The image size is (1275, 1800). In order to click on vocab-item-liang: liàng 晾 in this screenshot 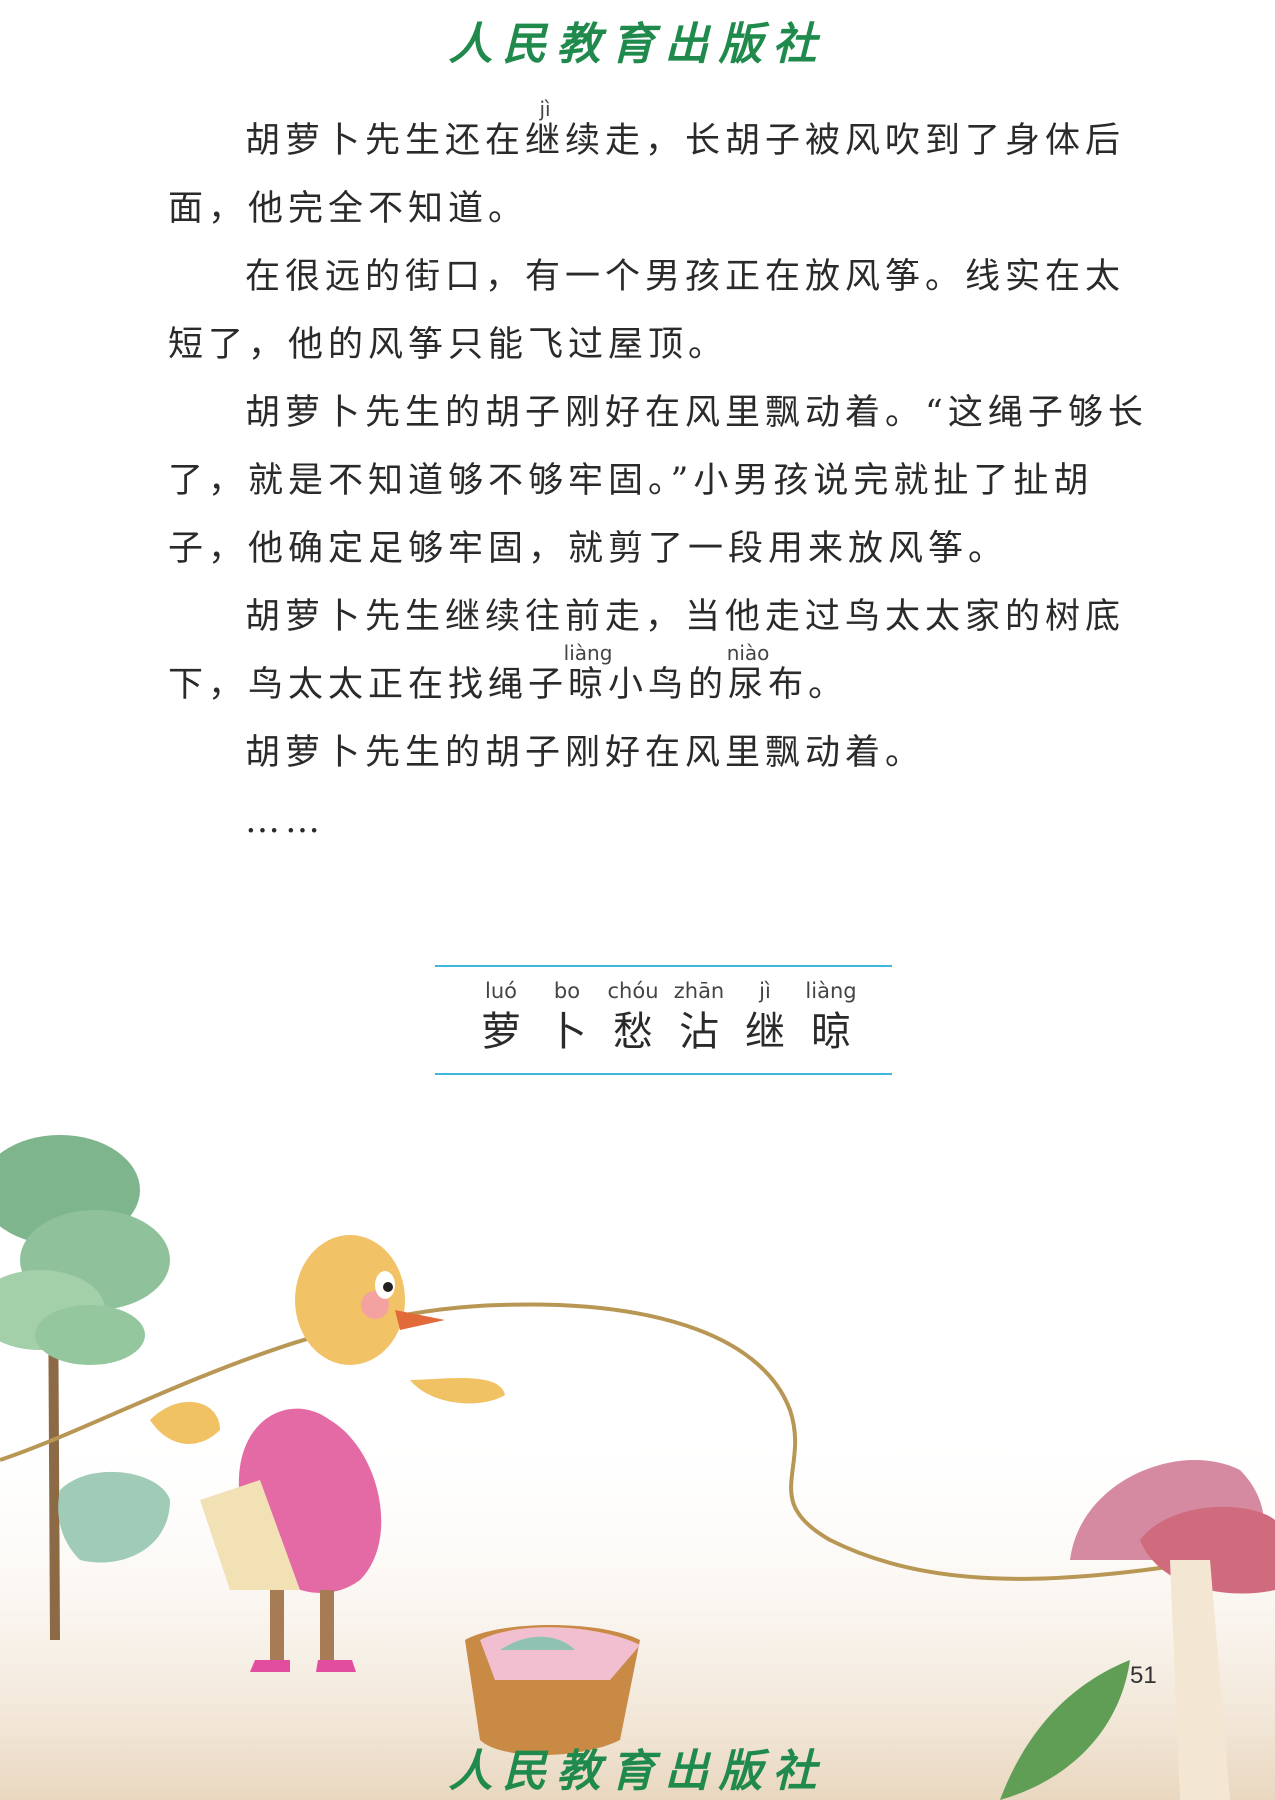, I will do `click(831, 1017)`.